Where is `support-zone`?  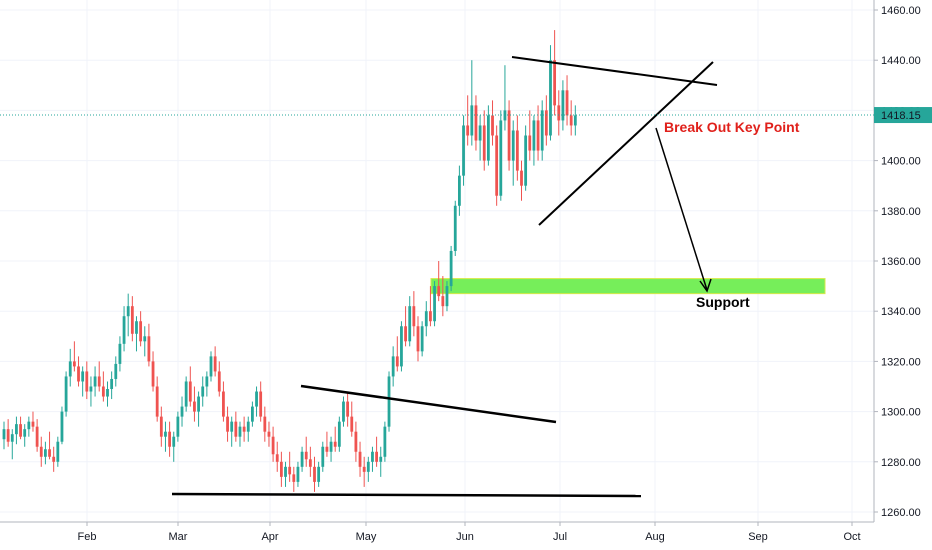
support-zone is located at coordinates (628, 286).